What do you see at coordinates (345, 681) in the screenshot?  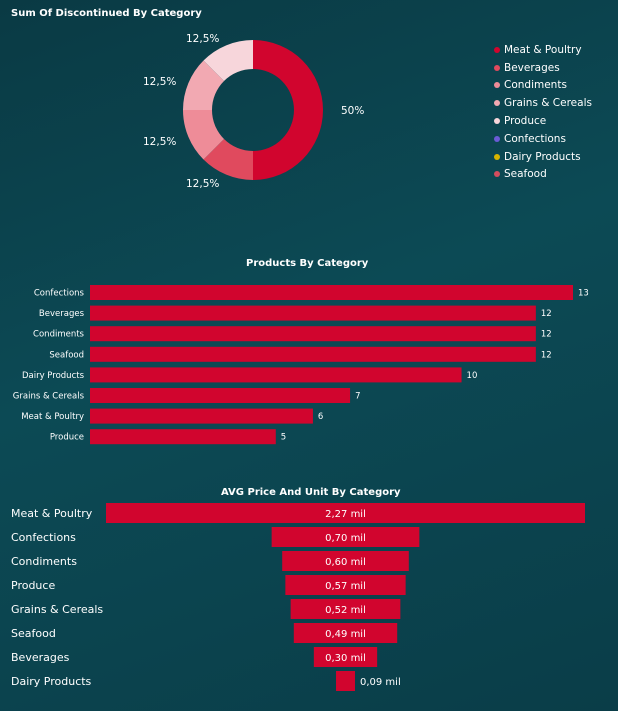 I see `funnel-bar-dairy-products` at bounding box center [345, 681].